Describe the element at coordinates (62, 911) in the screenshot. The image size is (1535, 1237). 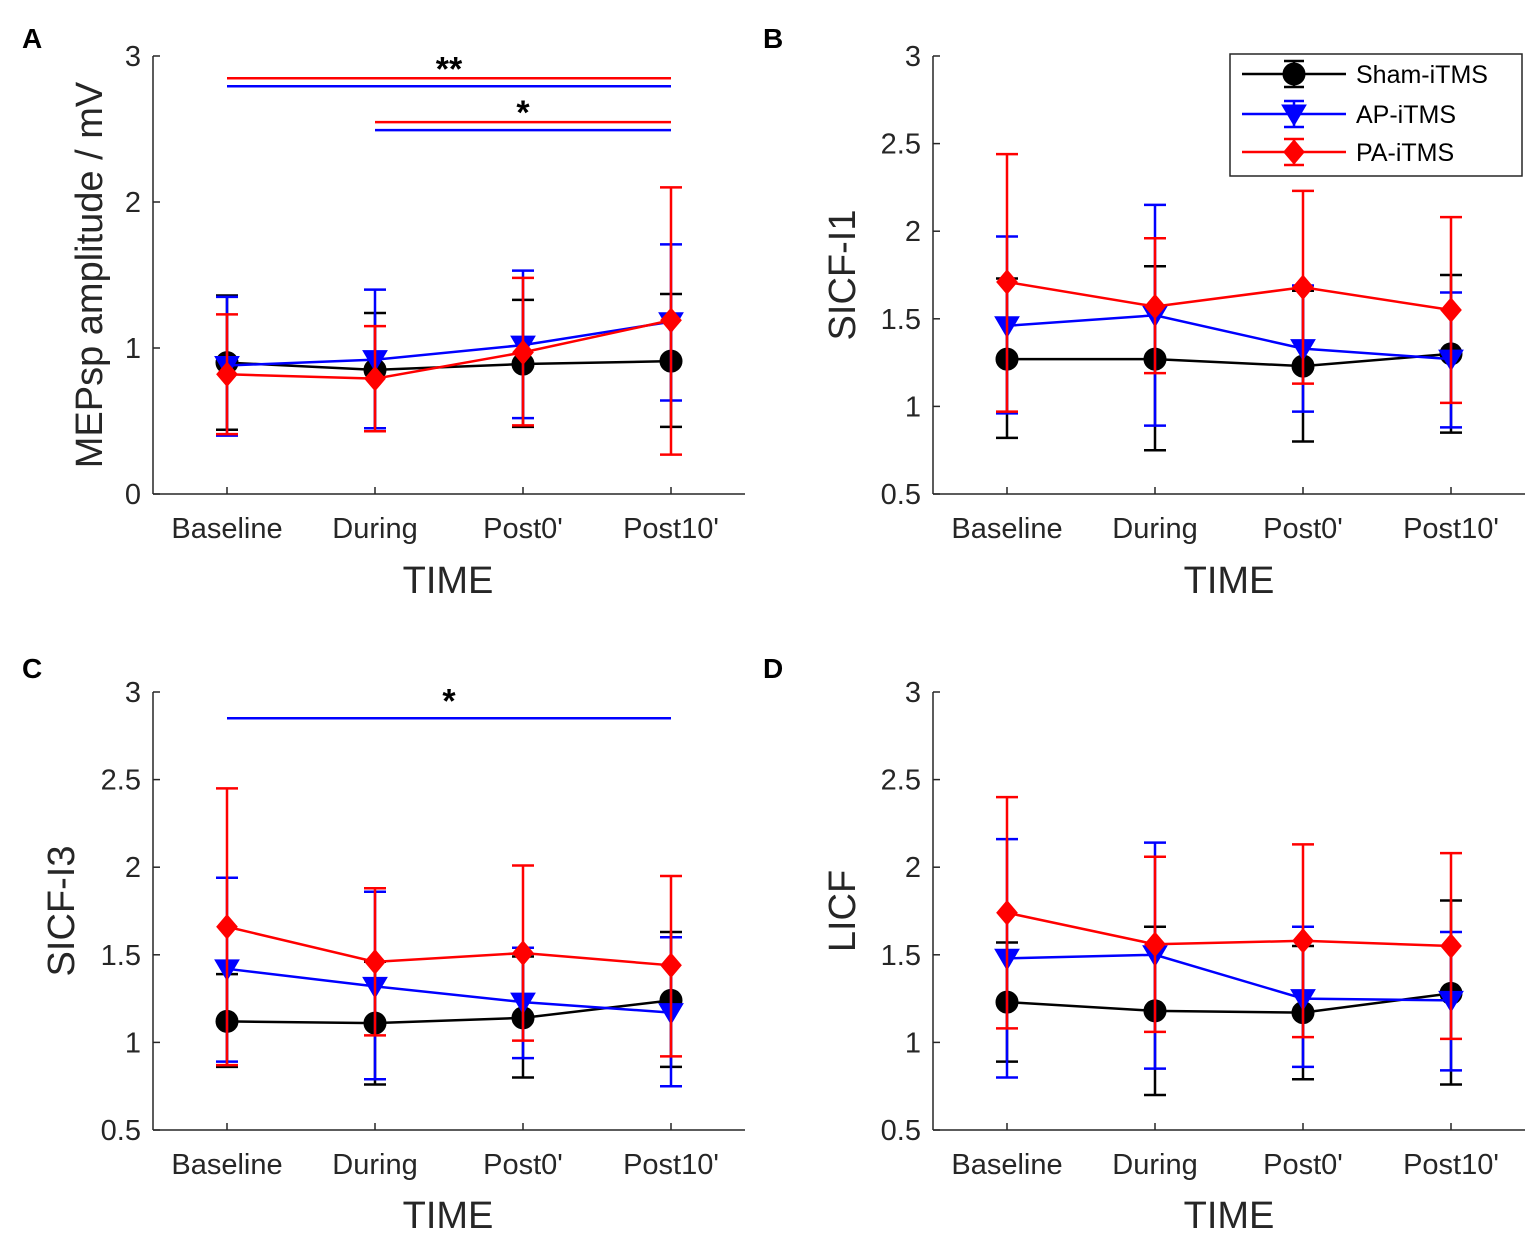
I see `y-axis-title-c: SICF-I3` at that location.